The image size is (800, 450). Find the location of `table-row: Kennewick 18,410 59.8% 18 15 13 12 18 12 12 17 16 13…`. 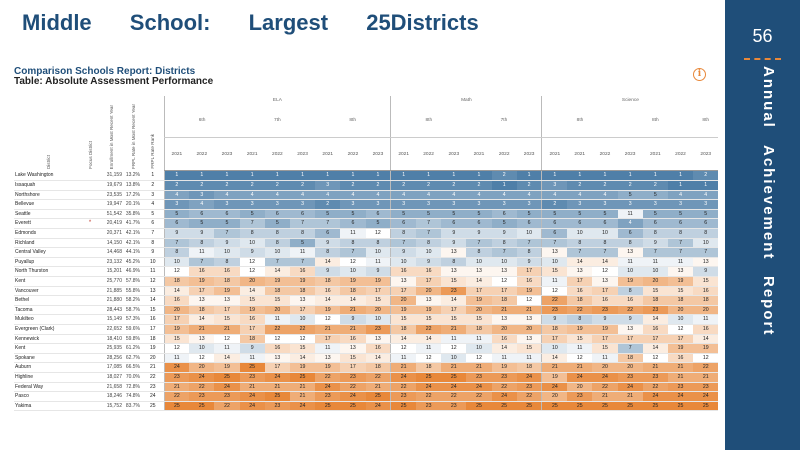

table-row: Kennewick 18,410 59.8% 18 15 13 12 18 12 12 17 16 13… is located at coordinates (366, 339).